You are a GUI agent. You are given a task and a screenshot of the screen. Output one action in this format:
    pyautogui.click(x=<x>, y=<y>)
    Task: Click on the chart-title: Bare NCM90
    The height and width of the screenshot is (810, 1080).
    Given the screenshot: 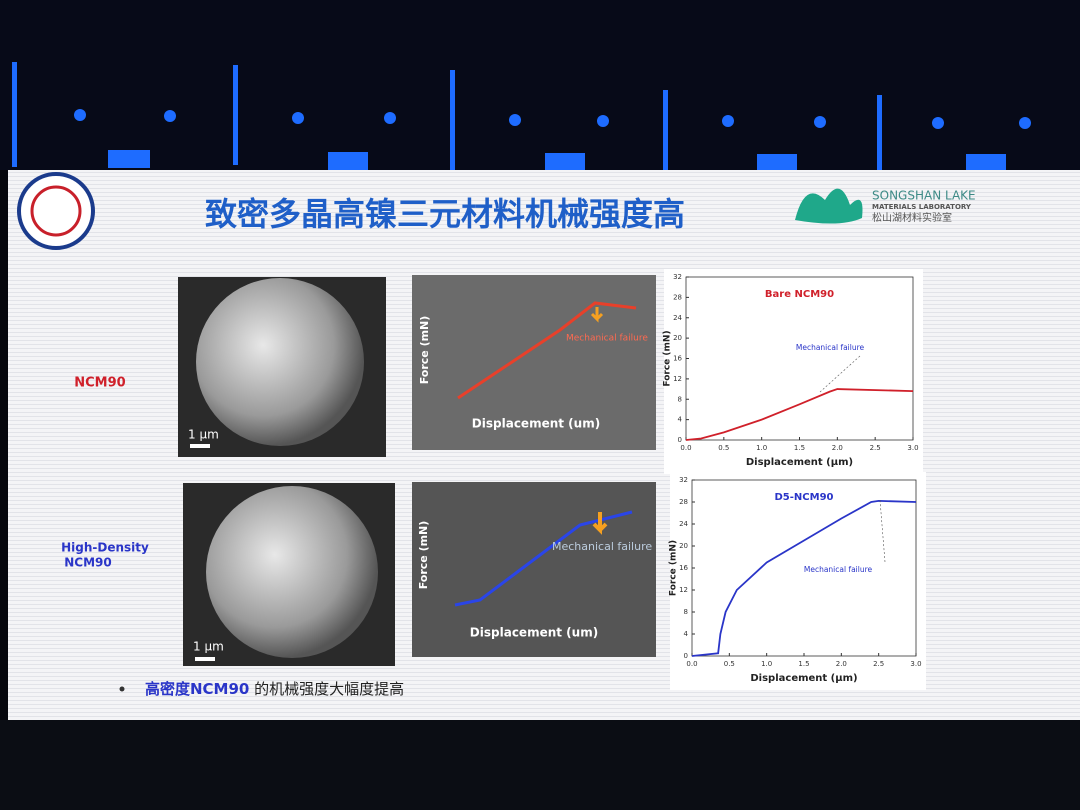 What is the action you would take?
    pyautogui.click(x=799, y=294)
    